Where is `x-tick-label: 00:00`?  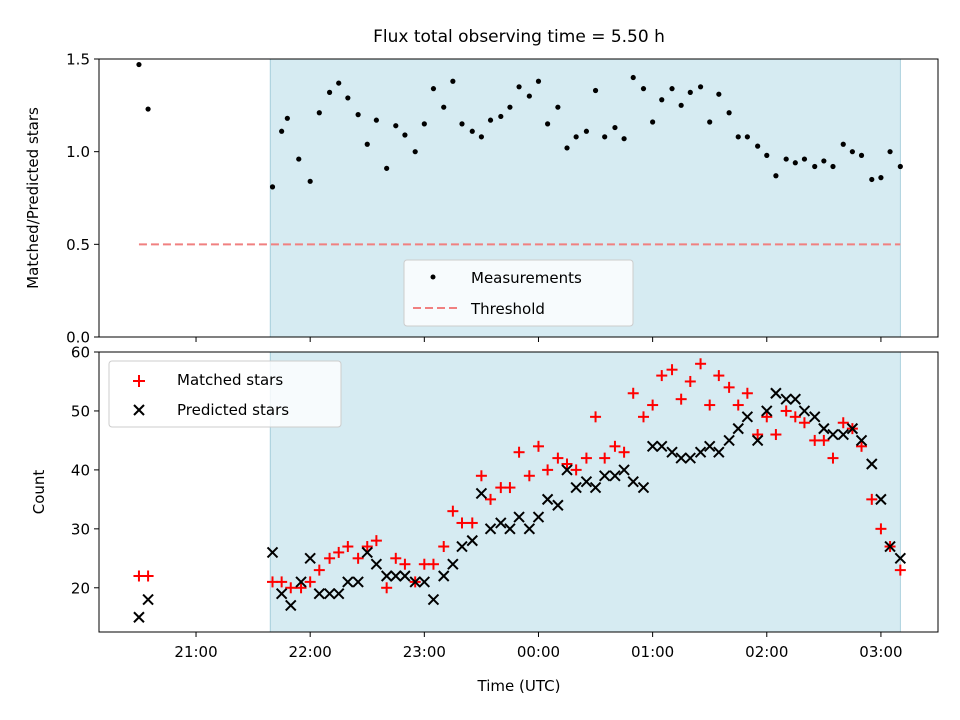 x-tick-label: 00:00 is located at coordinates (538, 652).